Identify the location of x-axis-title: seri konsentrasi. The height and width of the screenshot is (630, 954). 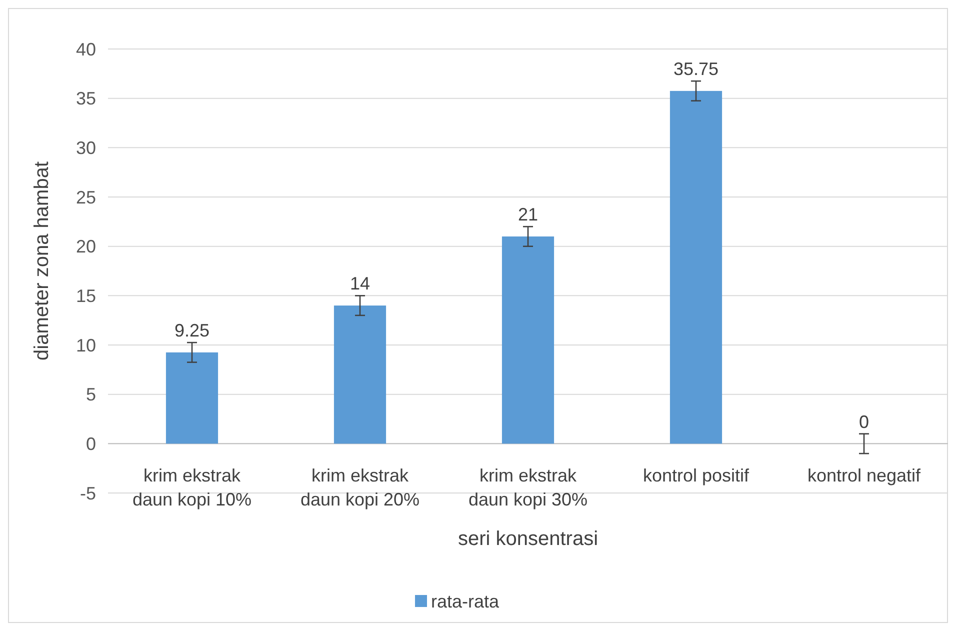
(528, 539).